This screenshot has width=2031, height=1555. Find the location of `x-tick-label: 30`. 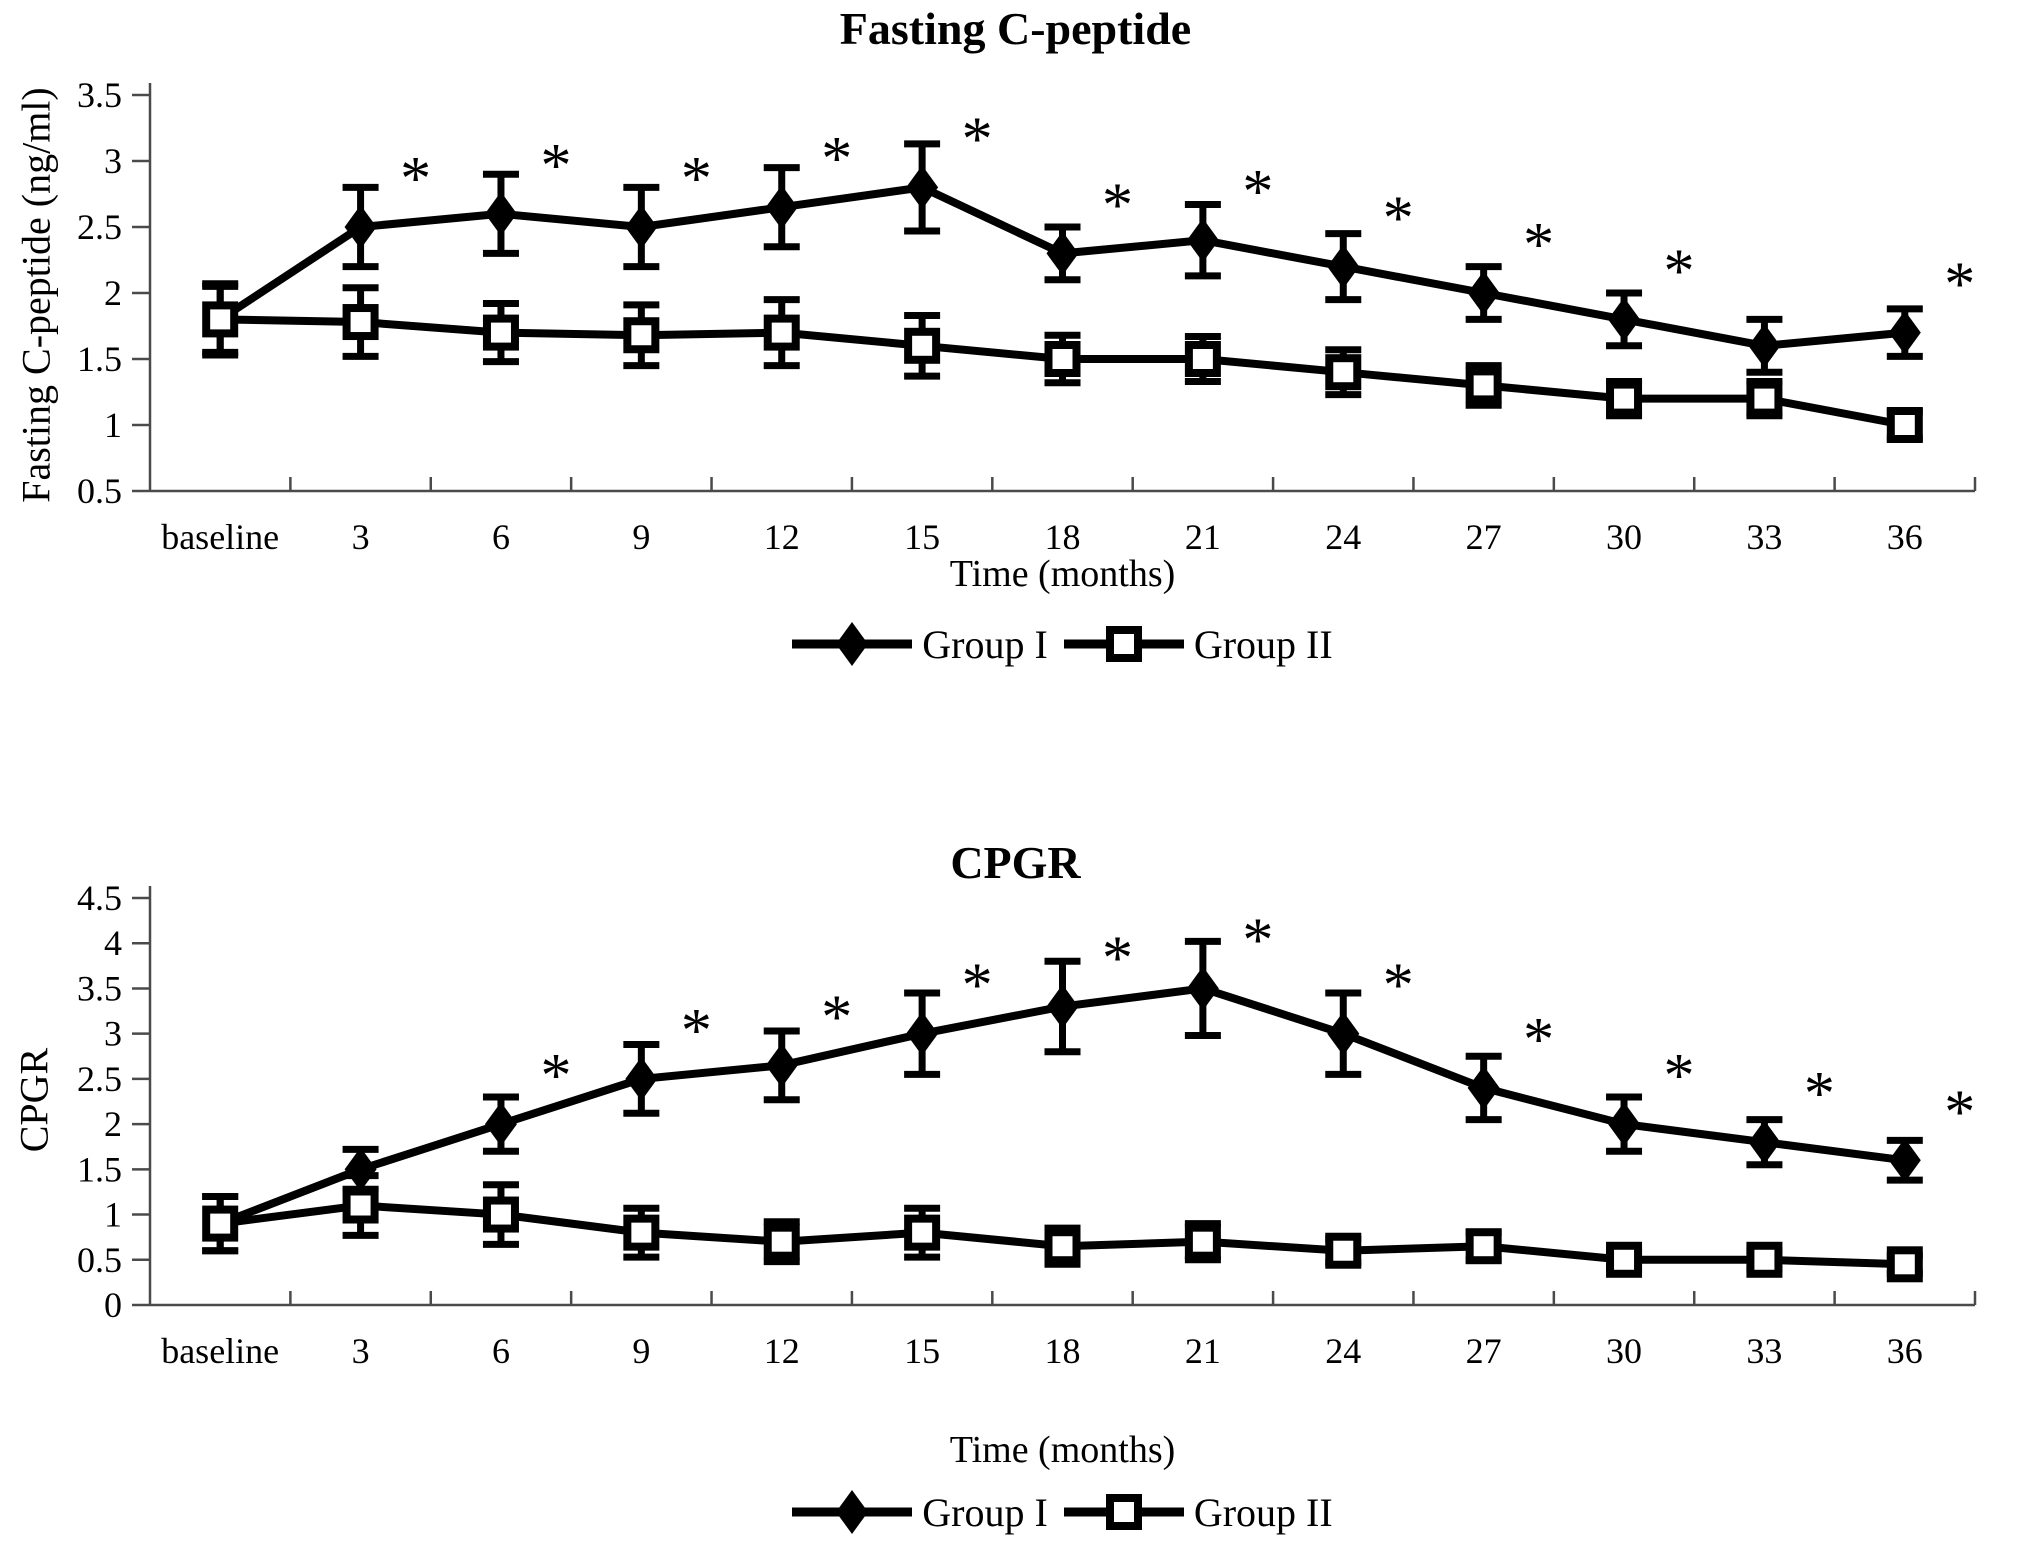

x-tick-label: 30 is located at coordinates (1624, 537).